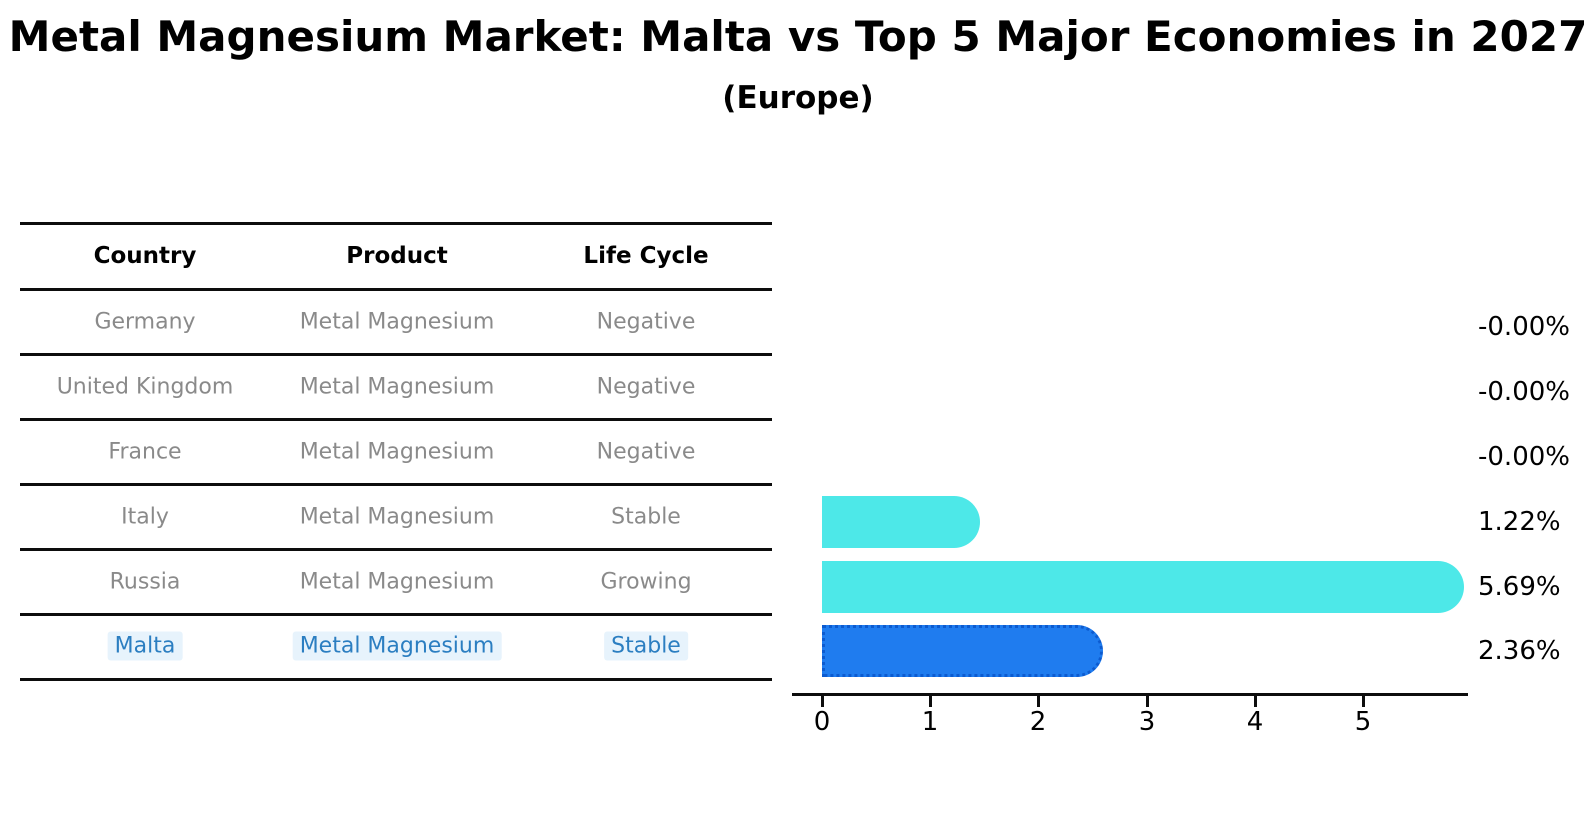  I want to click on table-top-line, so click(396, 223).